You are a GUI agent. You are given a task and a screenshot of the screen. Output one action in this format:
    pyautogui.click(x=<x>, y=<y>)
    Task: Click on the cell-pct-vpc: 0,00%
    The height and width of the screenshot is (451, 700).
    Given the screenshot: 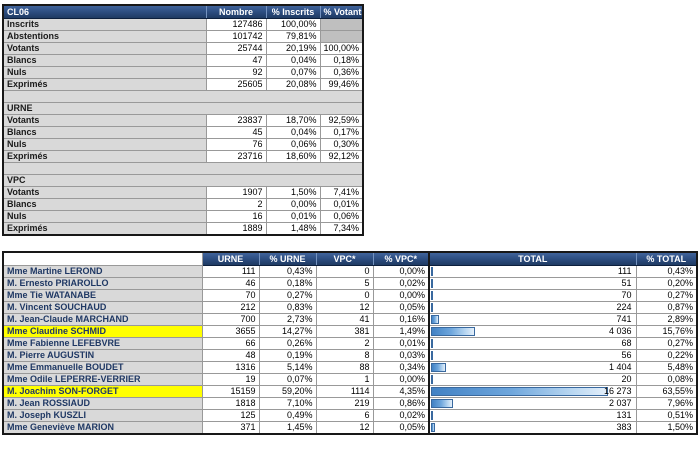 What is the action you would take?
    pyautogui.click(x=401, y=271)
    